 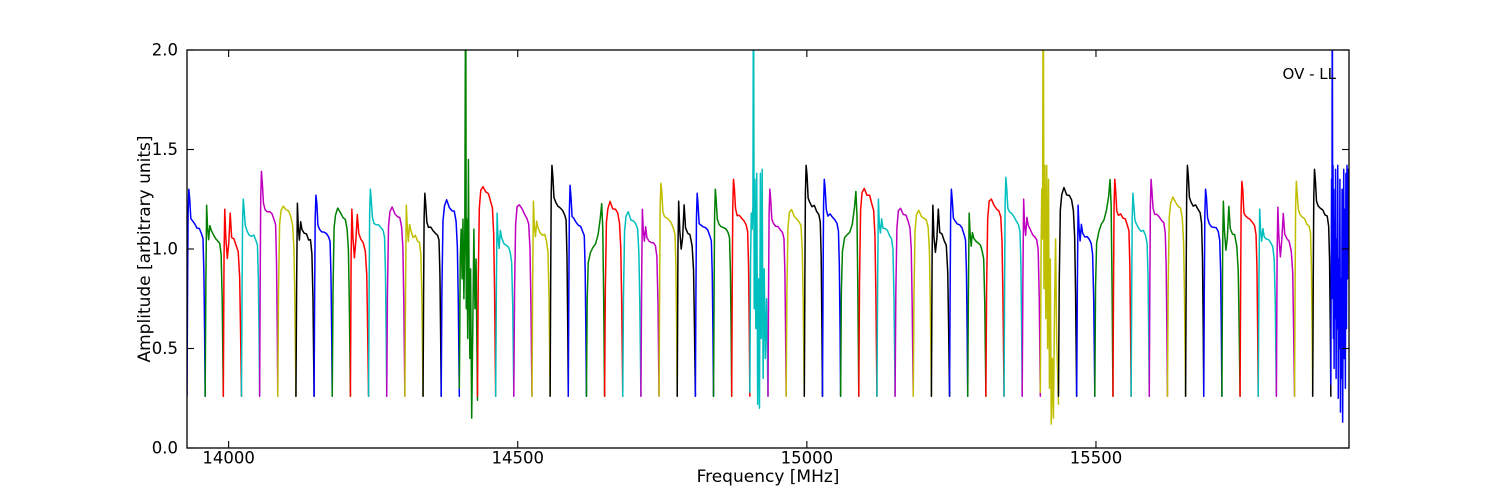 I want to click on x-tick-label: 14500, so click(x=517, y=458).